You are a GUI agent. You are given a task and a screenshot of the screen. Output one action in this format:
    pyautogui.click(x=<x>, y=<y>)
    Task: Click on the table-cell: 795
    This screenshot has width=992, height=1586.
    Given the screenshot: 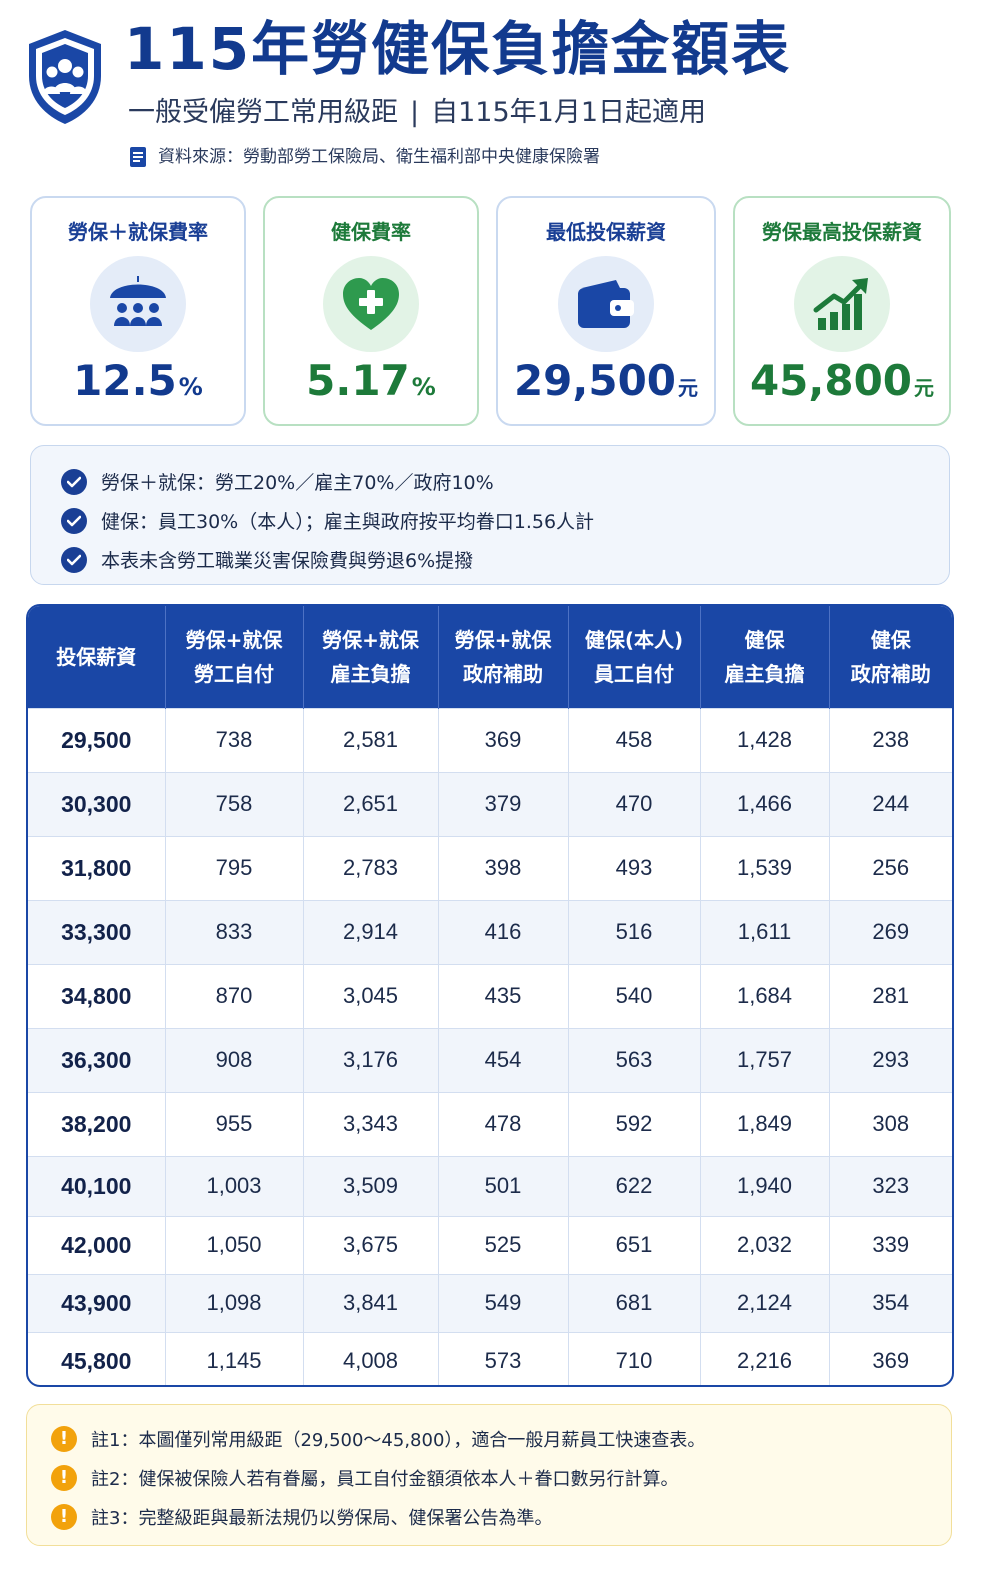 What is the action you would take?
    pyautogui.click(x=234, y=867)
    